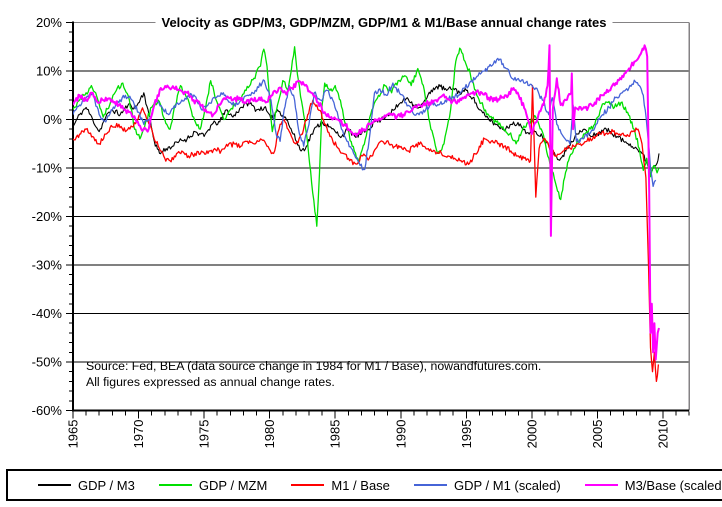 This screenshot has width=722, height=507. Describe the element at coordinates (106, 485) in the screenshot. I see `legend-label: GDP / M3` at that location.